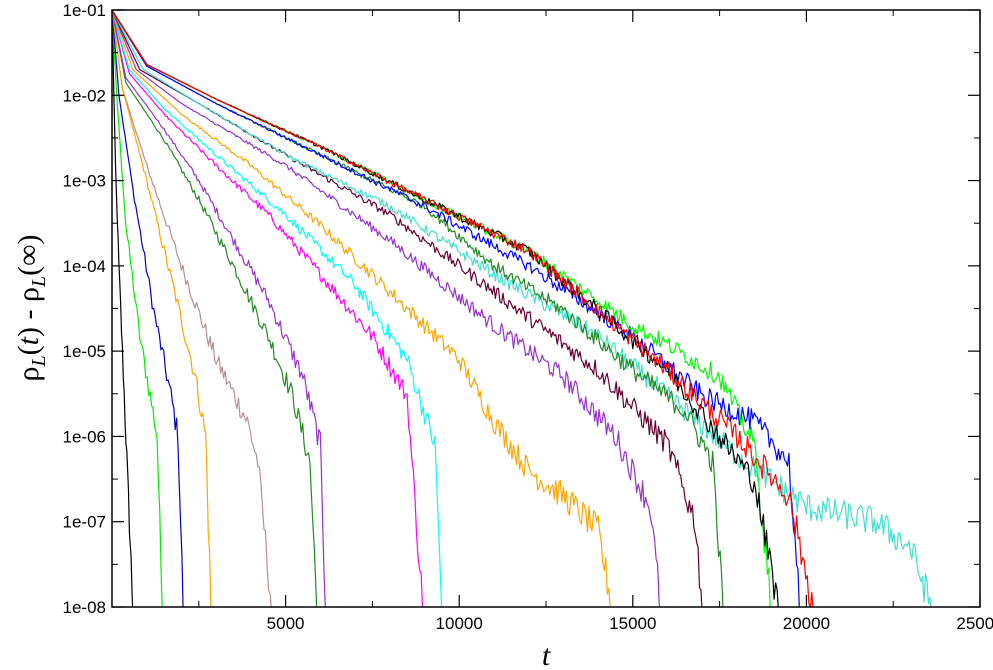  I want to click on y-axis-title: ρL(t) - ρL(∞), so click(31, 308).